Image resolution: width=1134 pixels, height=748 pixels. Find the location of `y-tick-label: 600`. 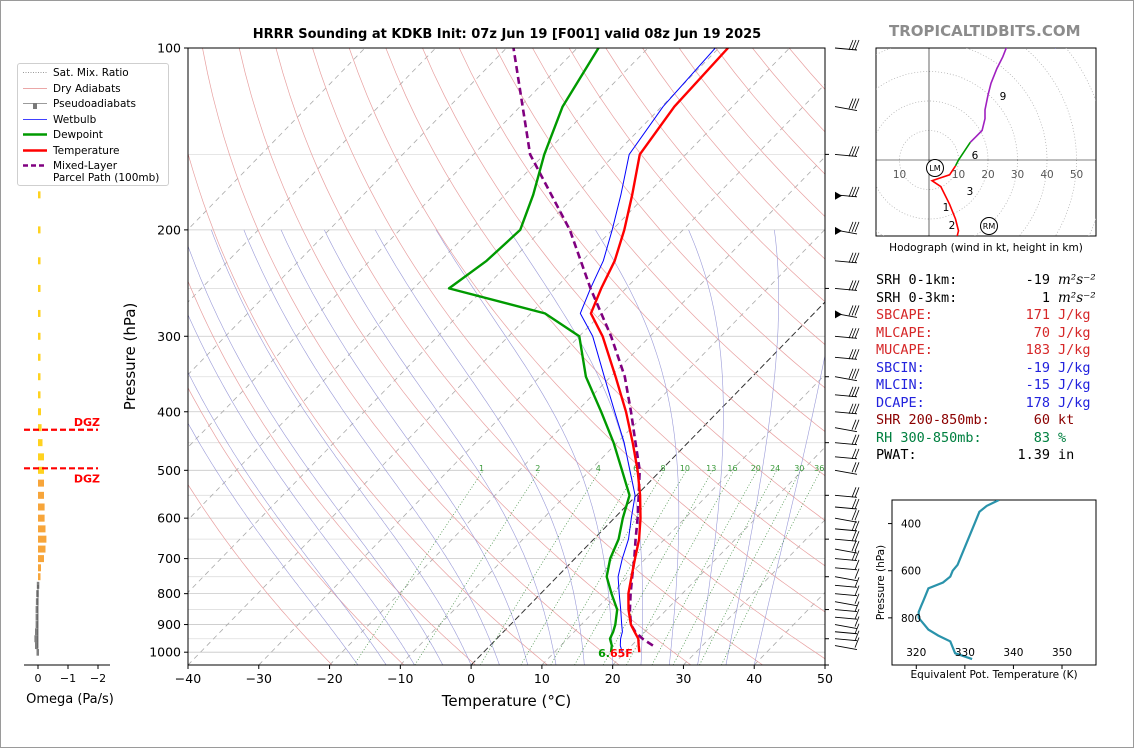

y-tick-label: 600 is located at coordinates (169, 518).